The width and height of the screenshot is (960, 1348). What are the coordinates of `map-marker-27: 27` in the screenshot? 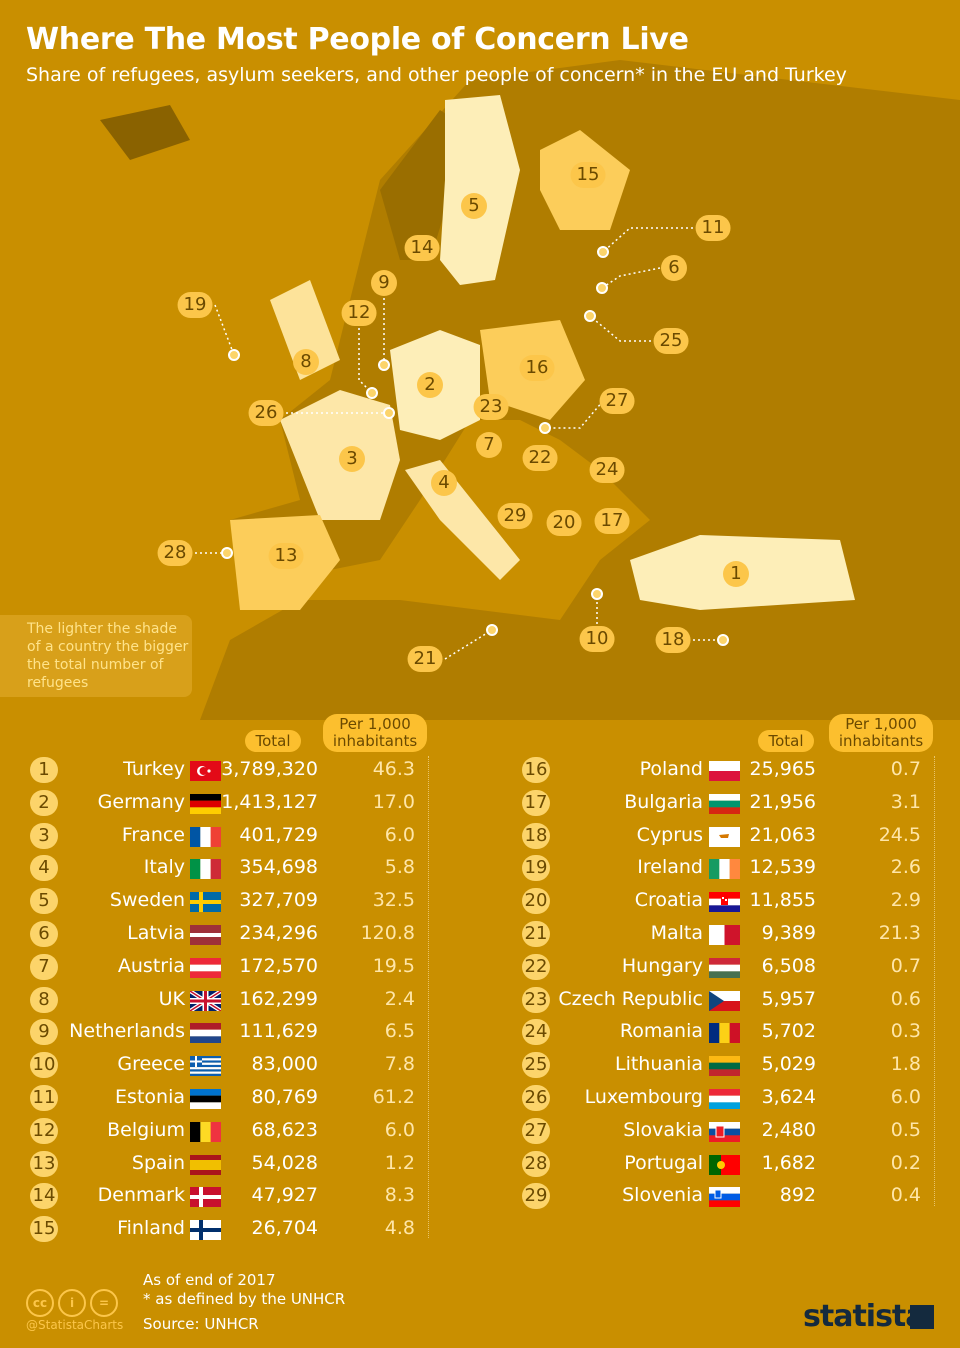 It's located at (617, 401).